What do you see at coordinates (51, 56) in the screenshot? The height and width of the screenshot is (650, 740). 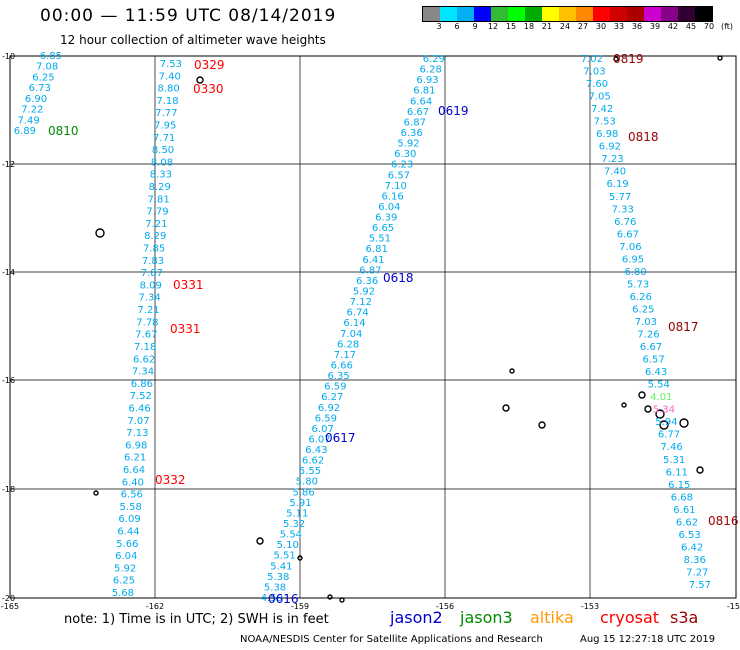 I see `wave-height-value: 6.85` at bounding box center [51, 56].